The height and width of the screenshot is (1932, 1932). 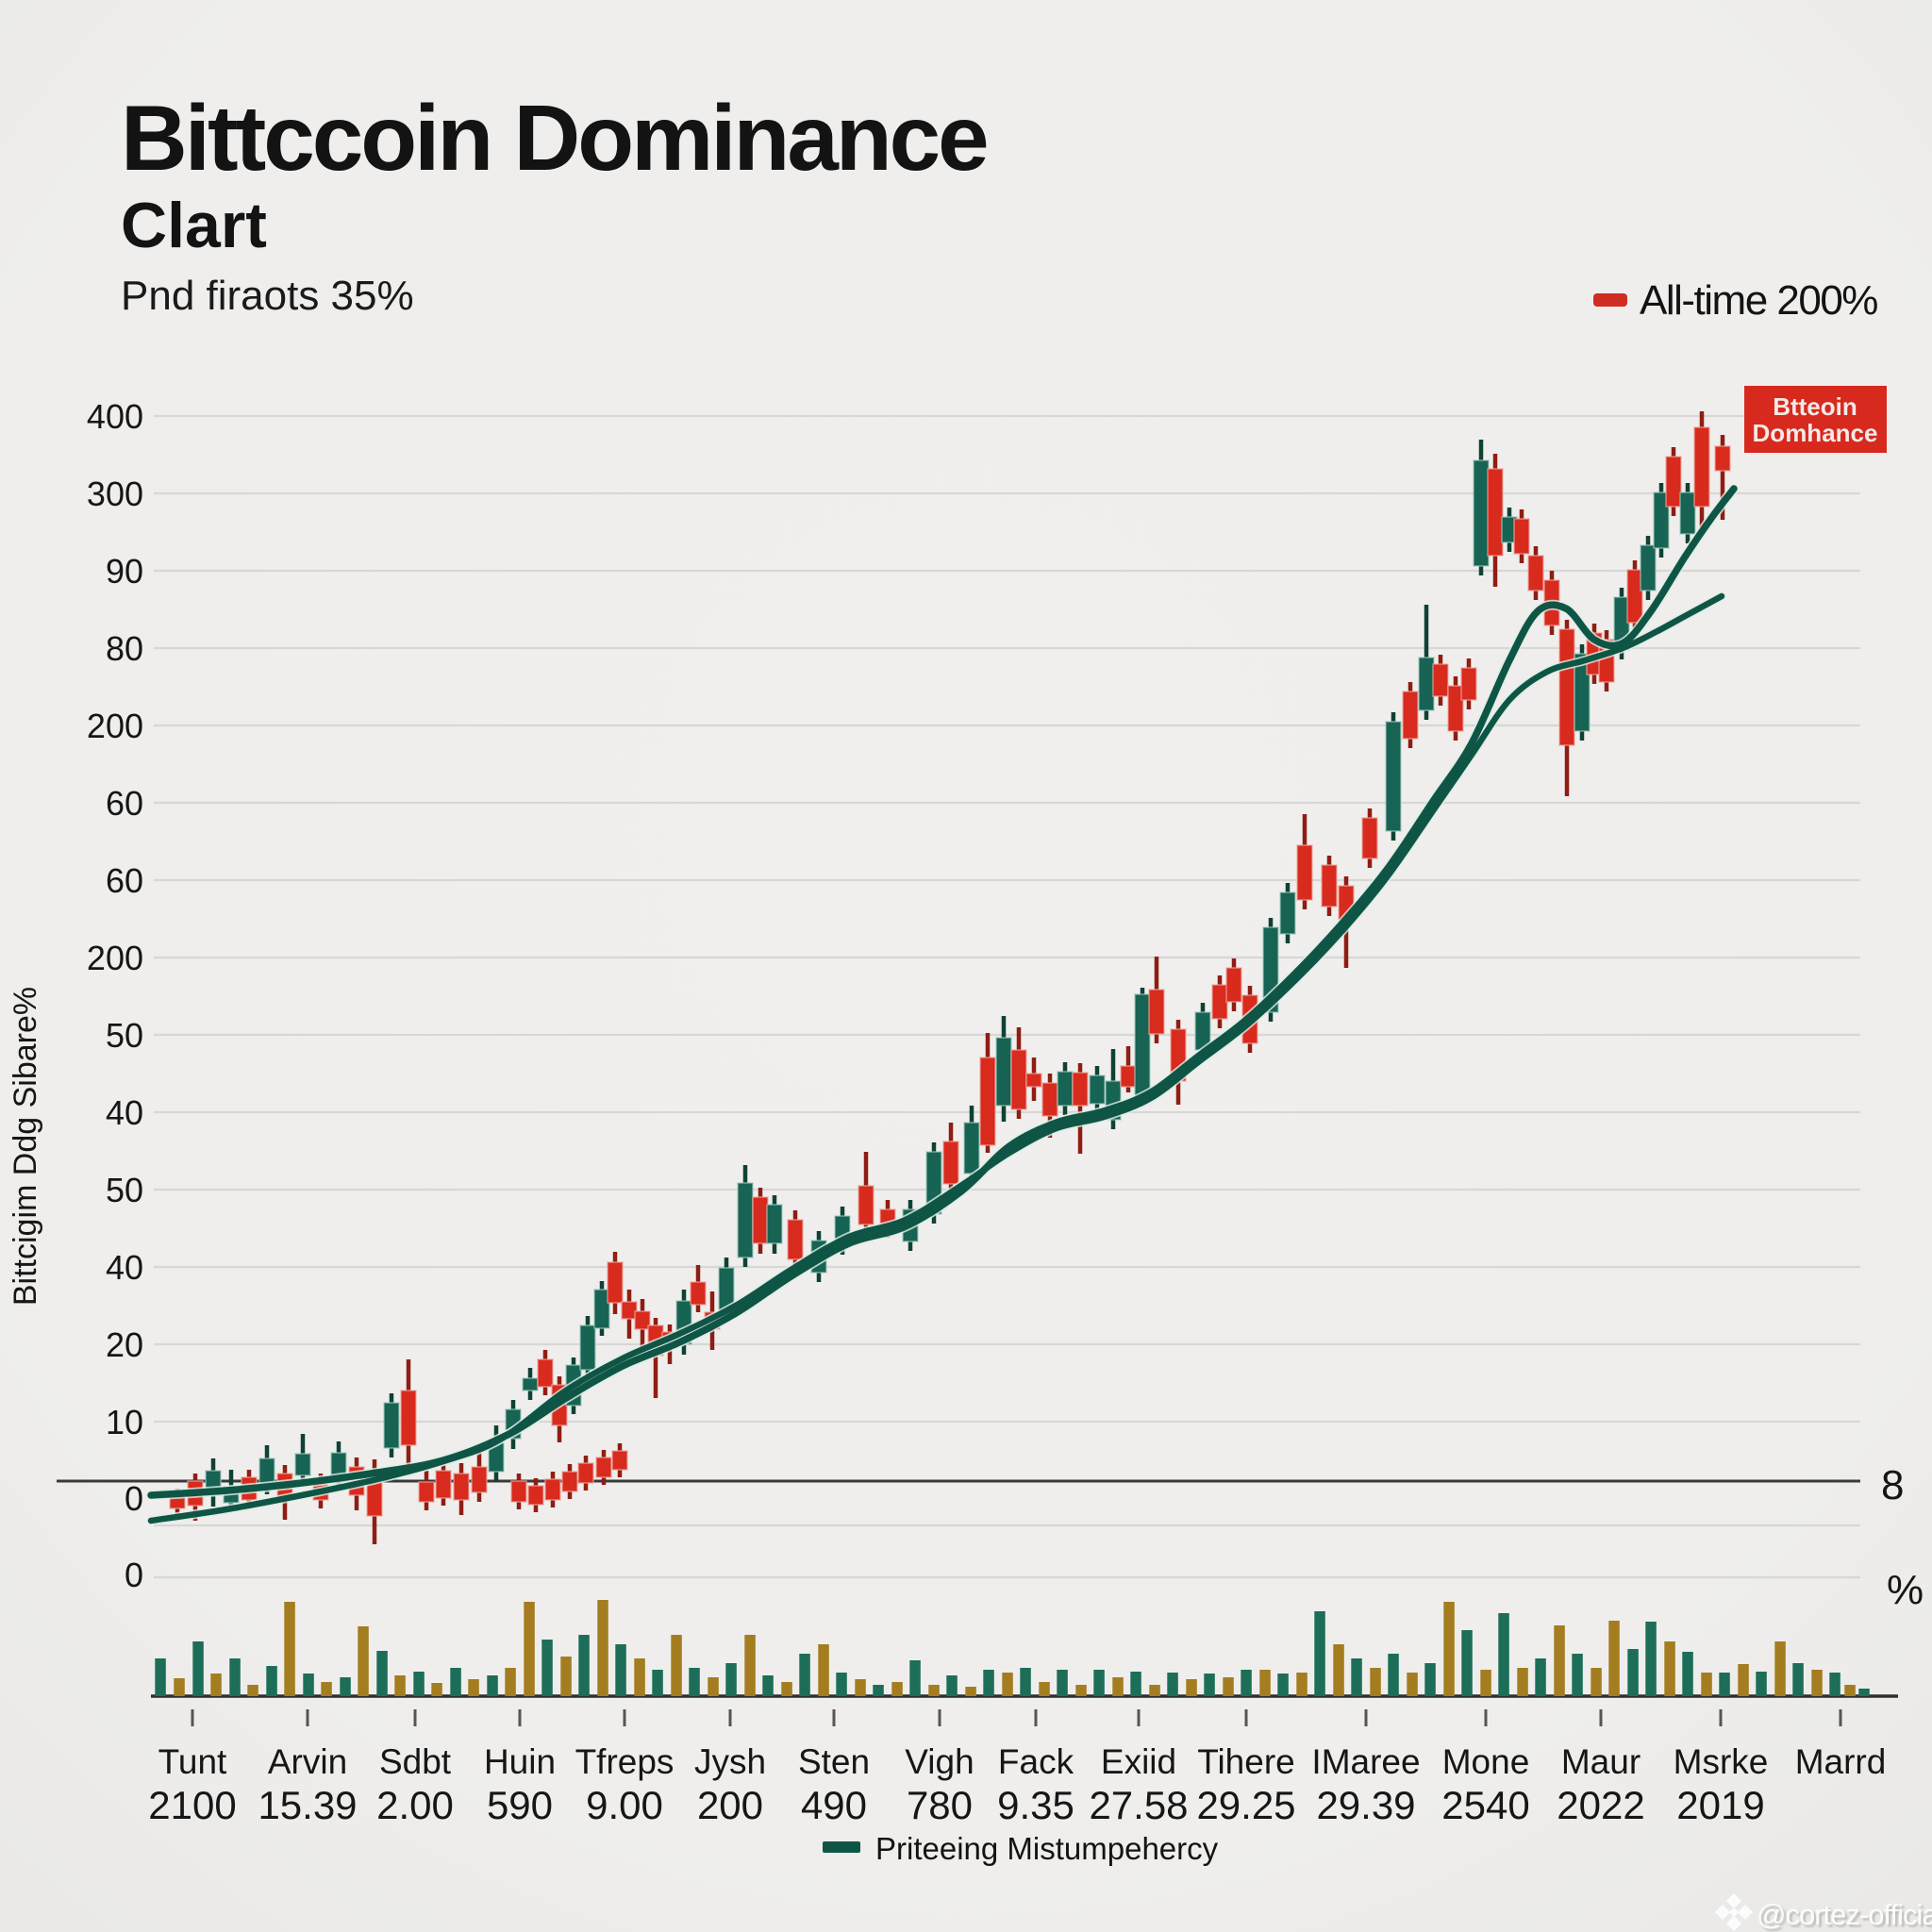 I want to click on svg-text: 29.25, so click(x=1245, y=1805).